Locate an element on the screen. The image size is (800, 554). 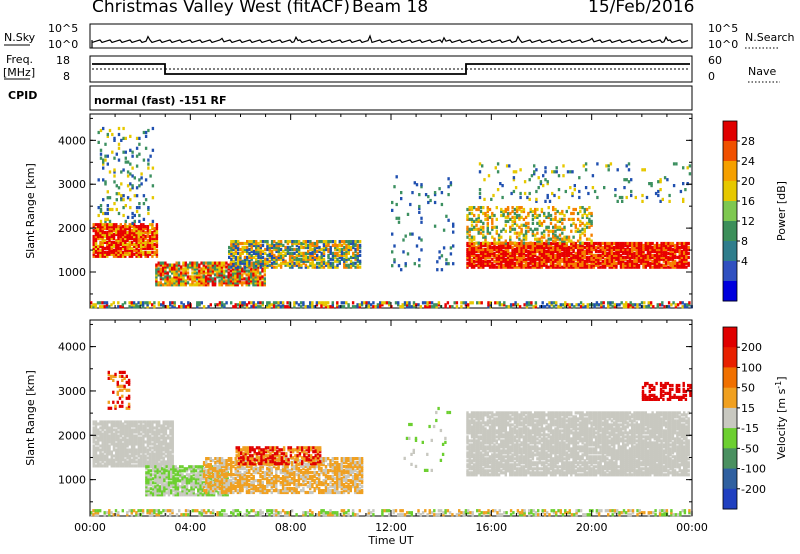
power-echo-morning-band is located at coordinates (210, 274).